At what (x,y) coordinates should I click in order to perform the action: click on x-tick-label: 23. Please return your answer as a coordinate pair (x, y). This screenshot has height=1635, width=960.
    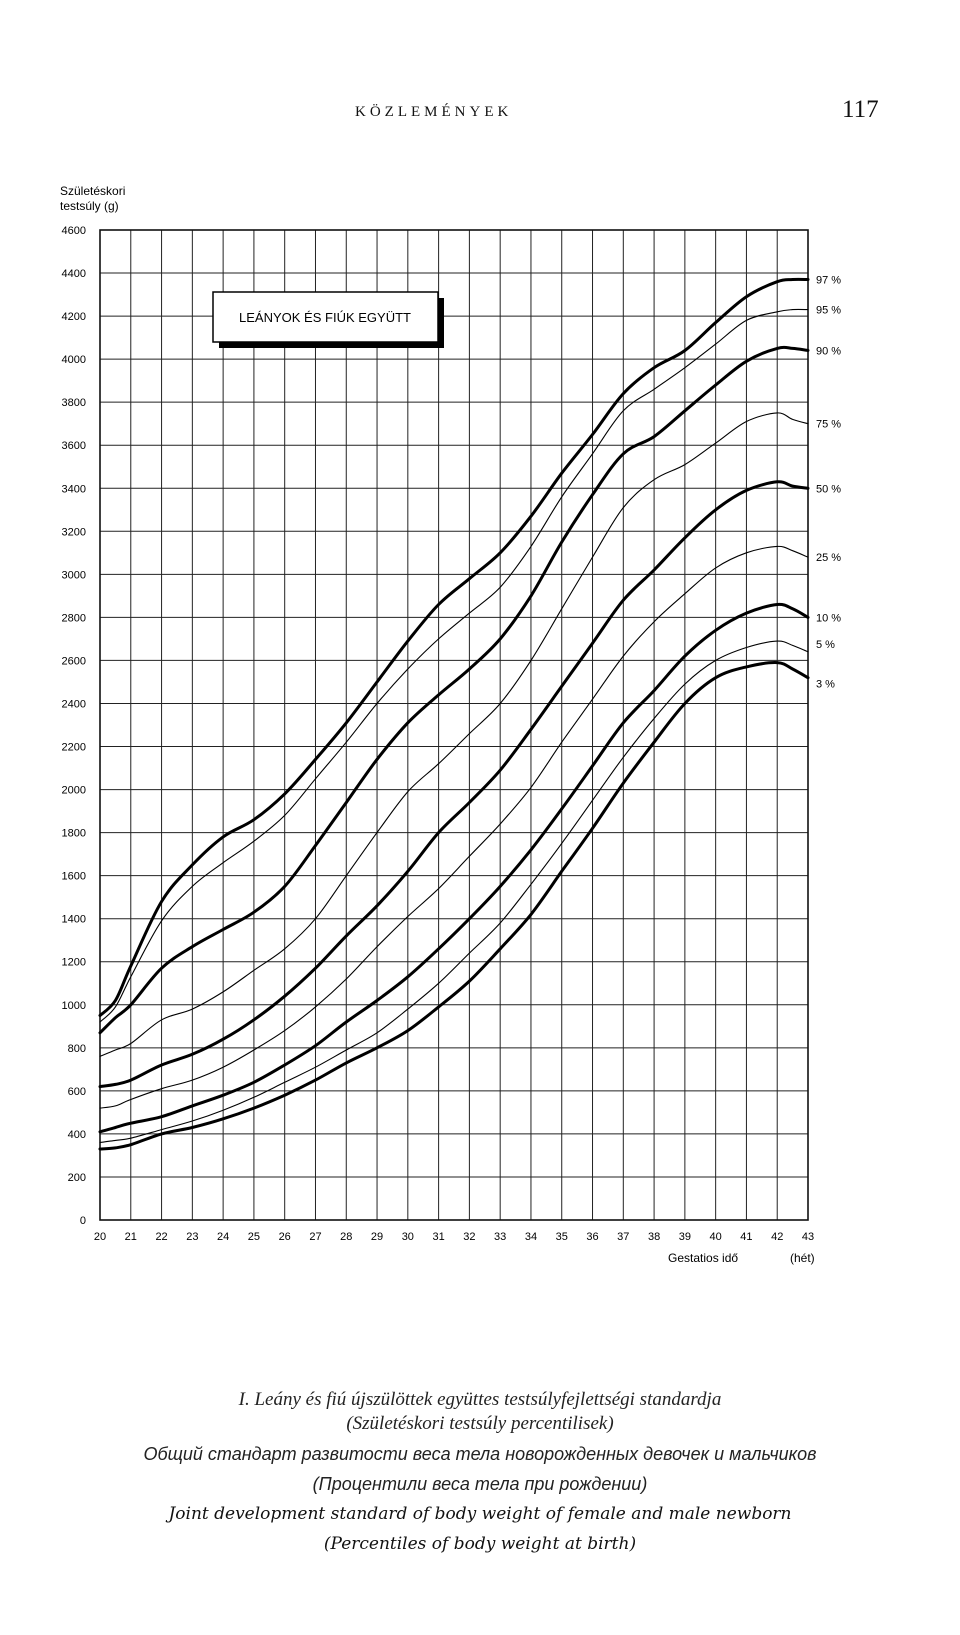
    Looking at the image, I should click on (192, 1237).